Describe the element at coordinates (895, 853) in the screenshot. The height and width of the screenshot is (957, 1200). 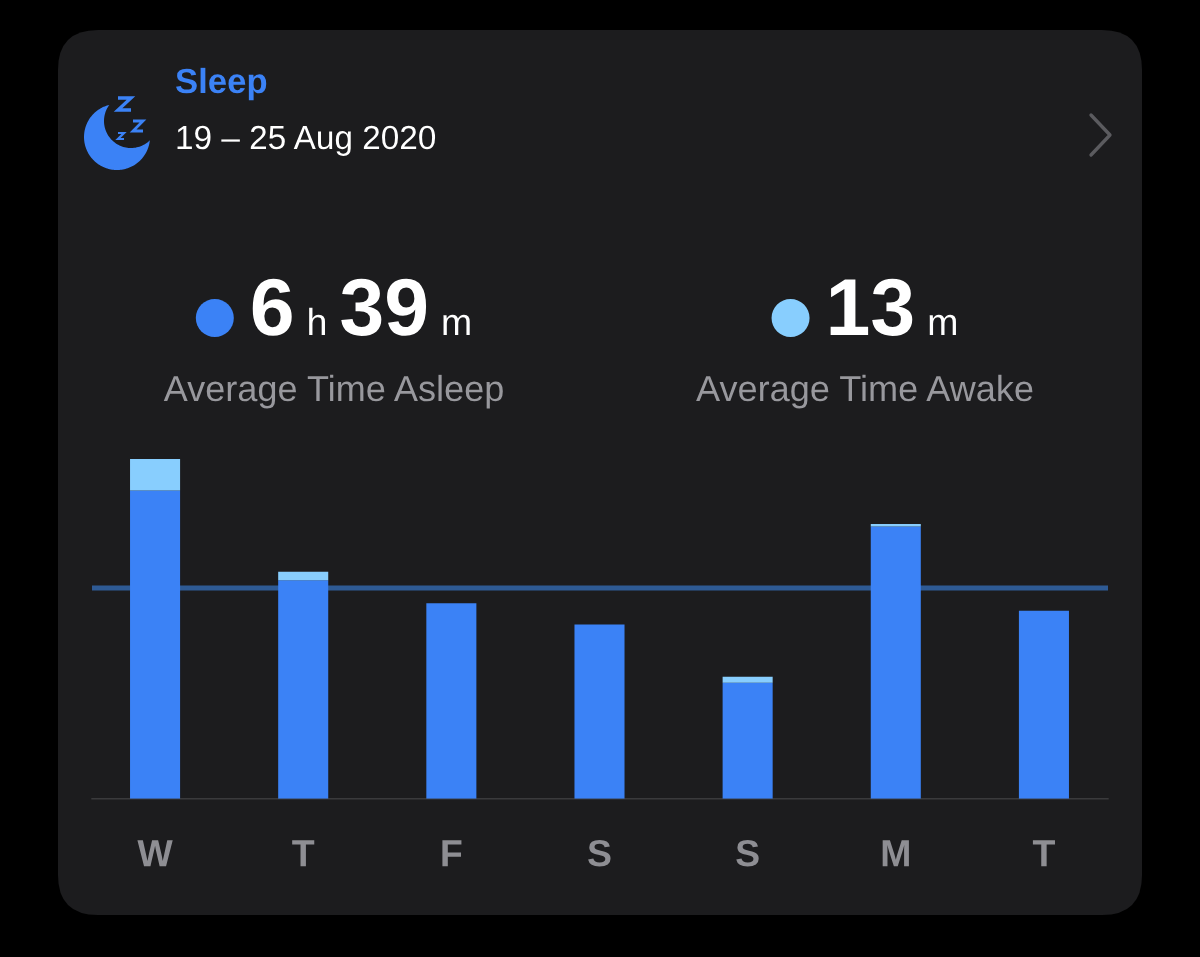
I see `x-tick-label: M` at that location.